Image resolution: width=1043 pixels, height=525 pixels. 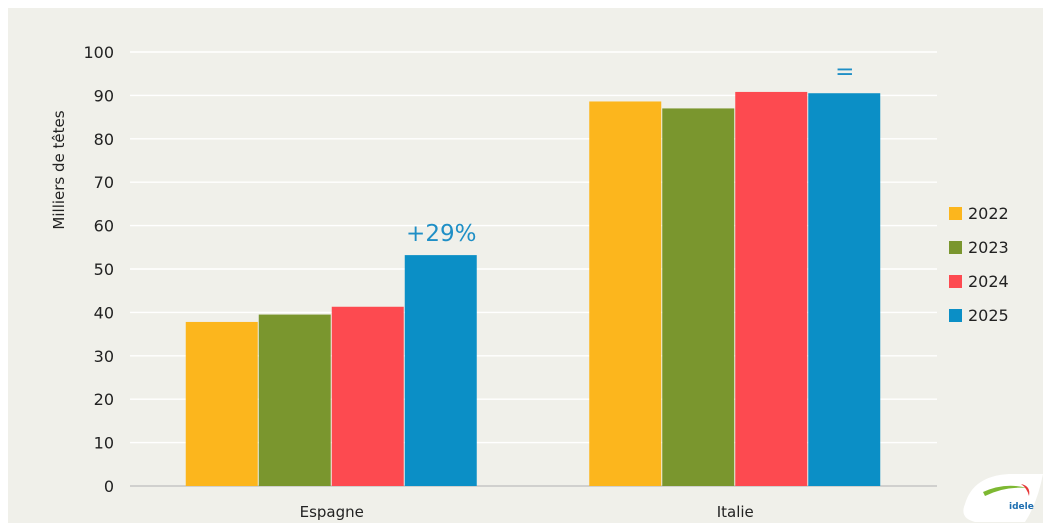 What do you see at coordinates (104, 95) in the screenshot?
I see `y-tick-label: 90` at bounding box center [104, 95].